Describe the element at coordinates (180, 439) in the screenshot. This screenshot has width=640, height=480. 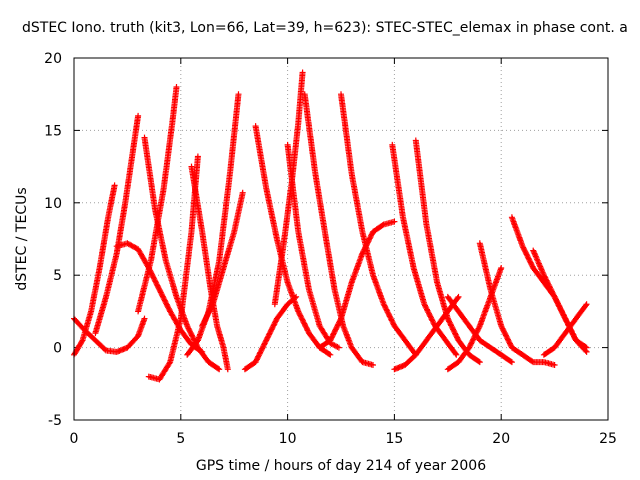
I see `x-tick-label: 5` at that location.